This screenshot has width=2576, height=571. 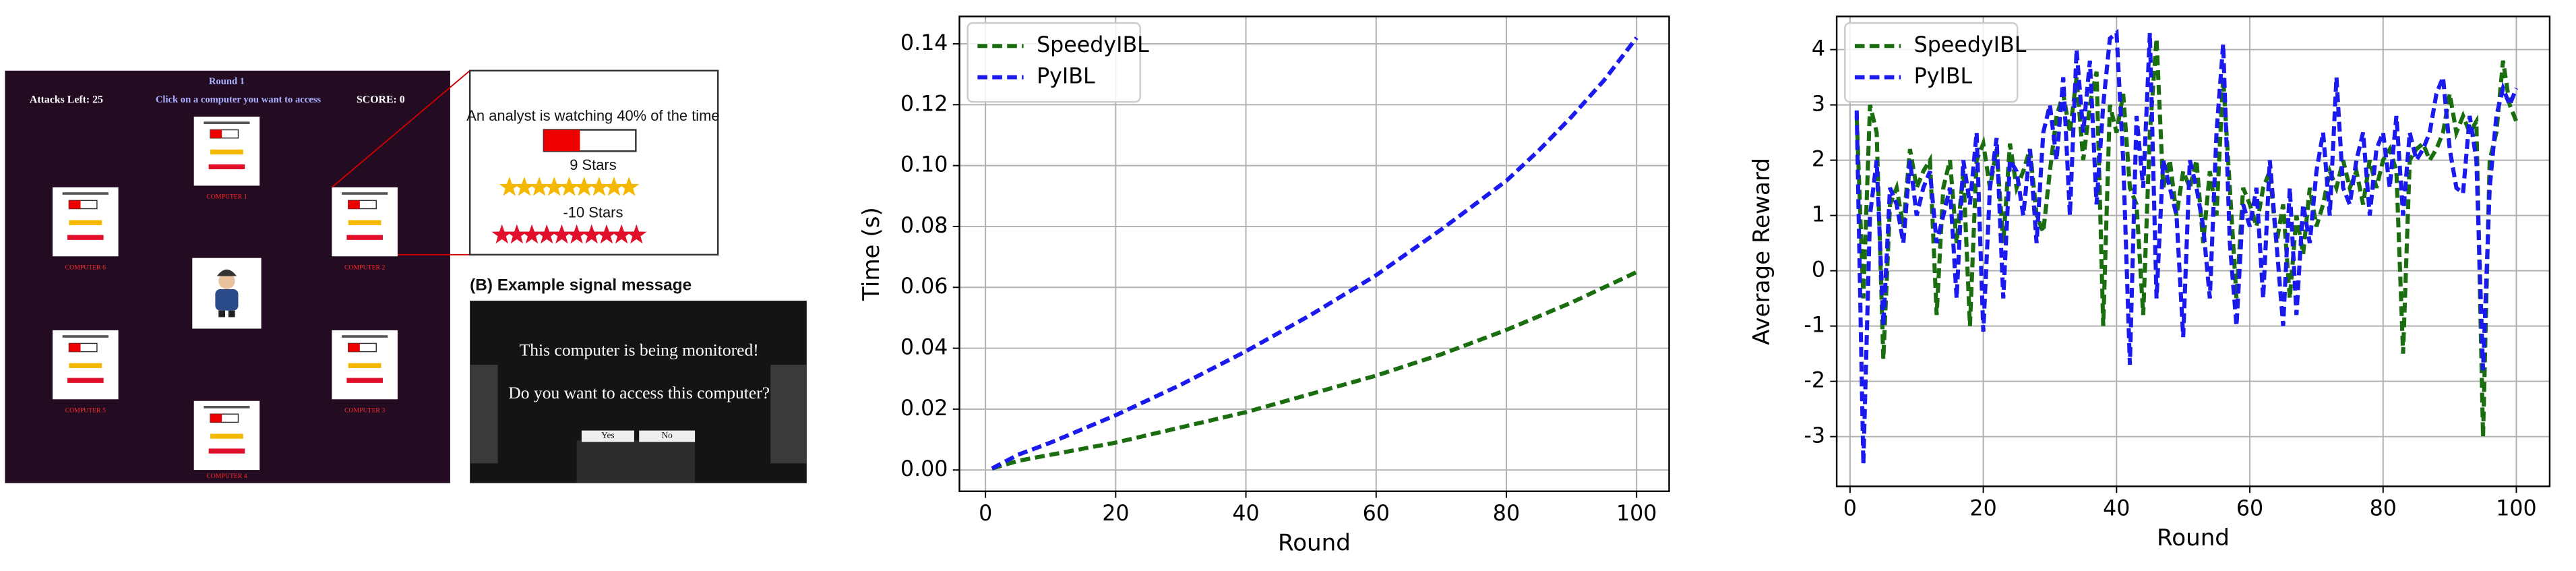 What do you see at coordinates (238, 100) in the screenshot?
I see `instruction: Click on a computer you want to access` at bounding box center [238, 100].